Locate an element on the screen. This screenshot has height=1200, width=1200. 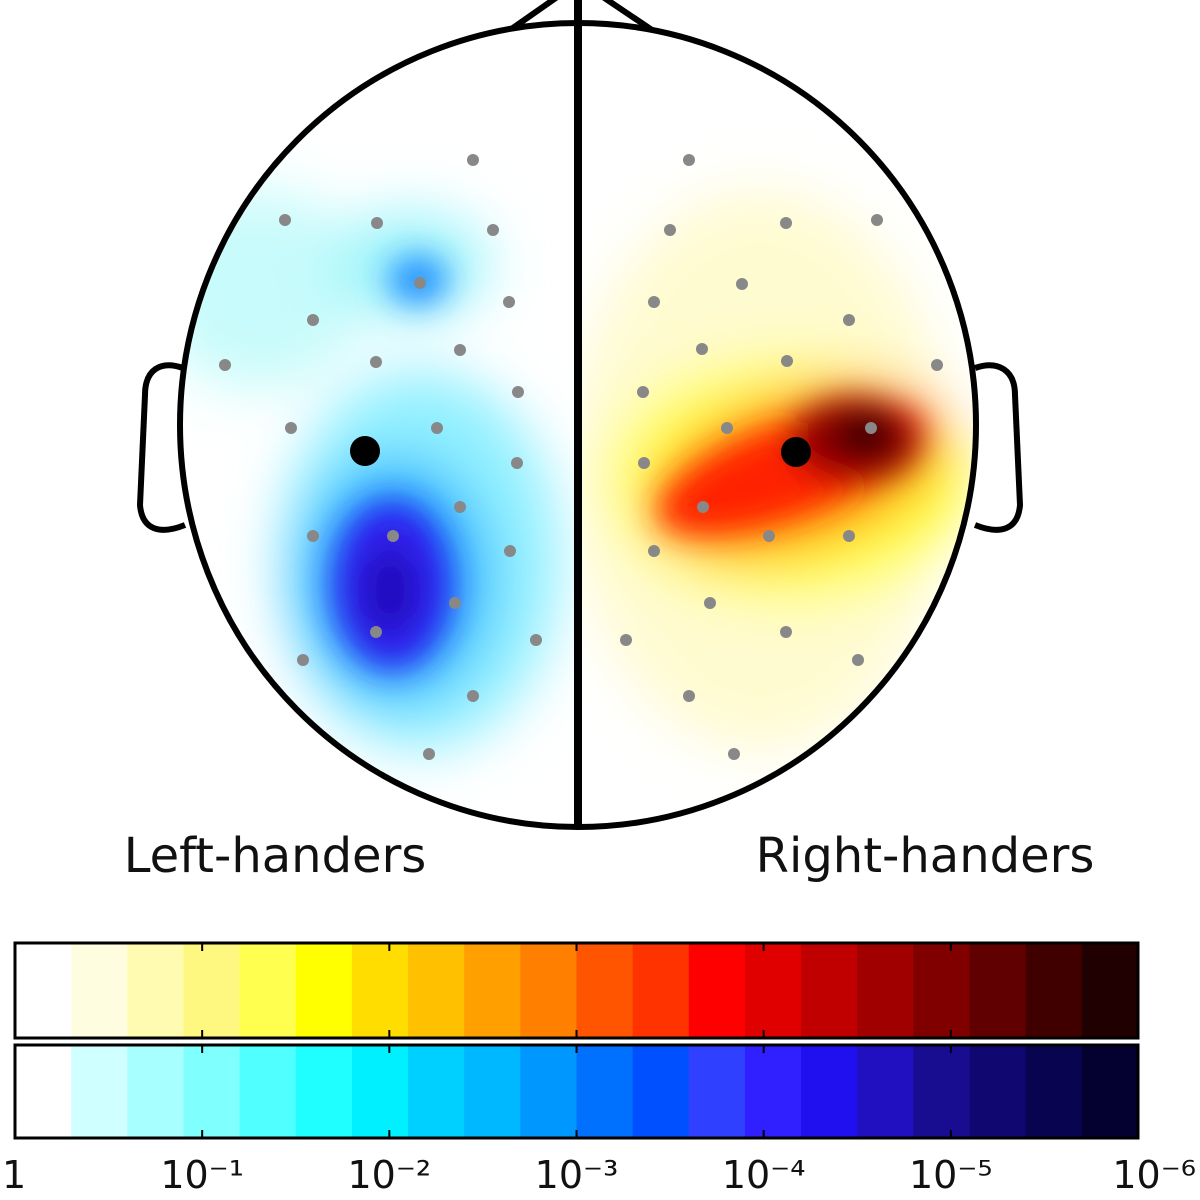
colorbar-tick-label: 10⁻⁶ is located at coordinates (1154, 1175).